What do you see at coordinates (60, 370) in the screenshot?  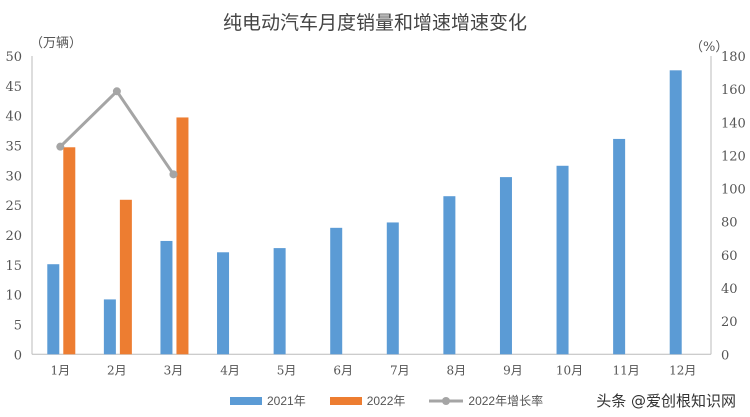 I see `x-tick-label: 1月` at bounding box center [60, 370].